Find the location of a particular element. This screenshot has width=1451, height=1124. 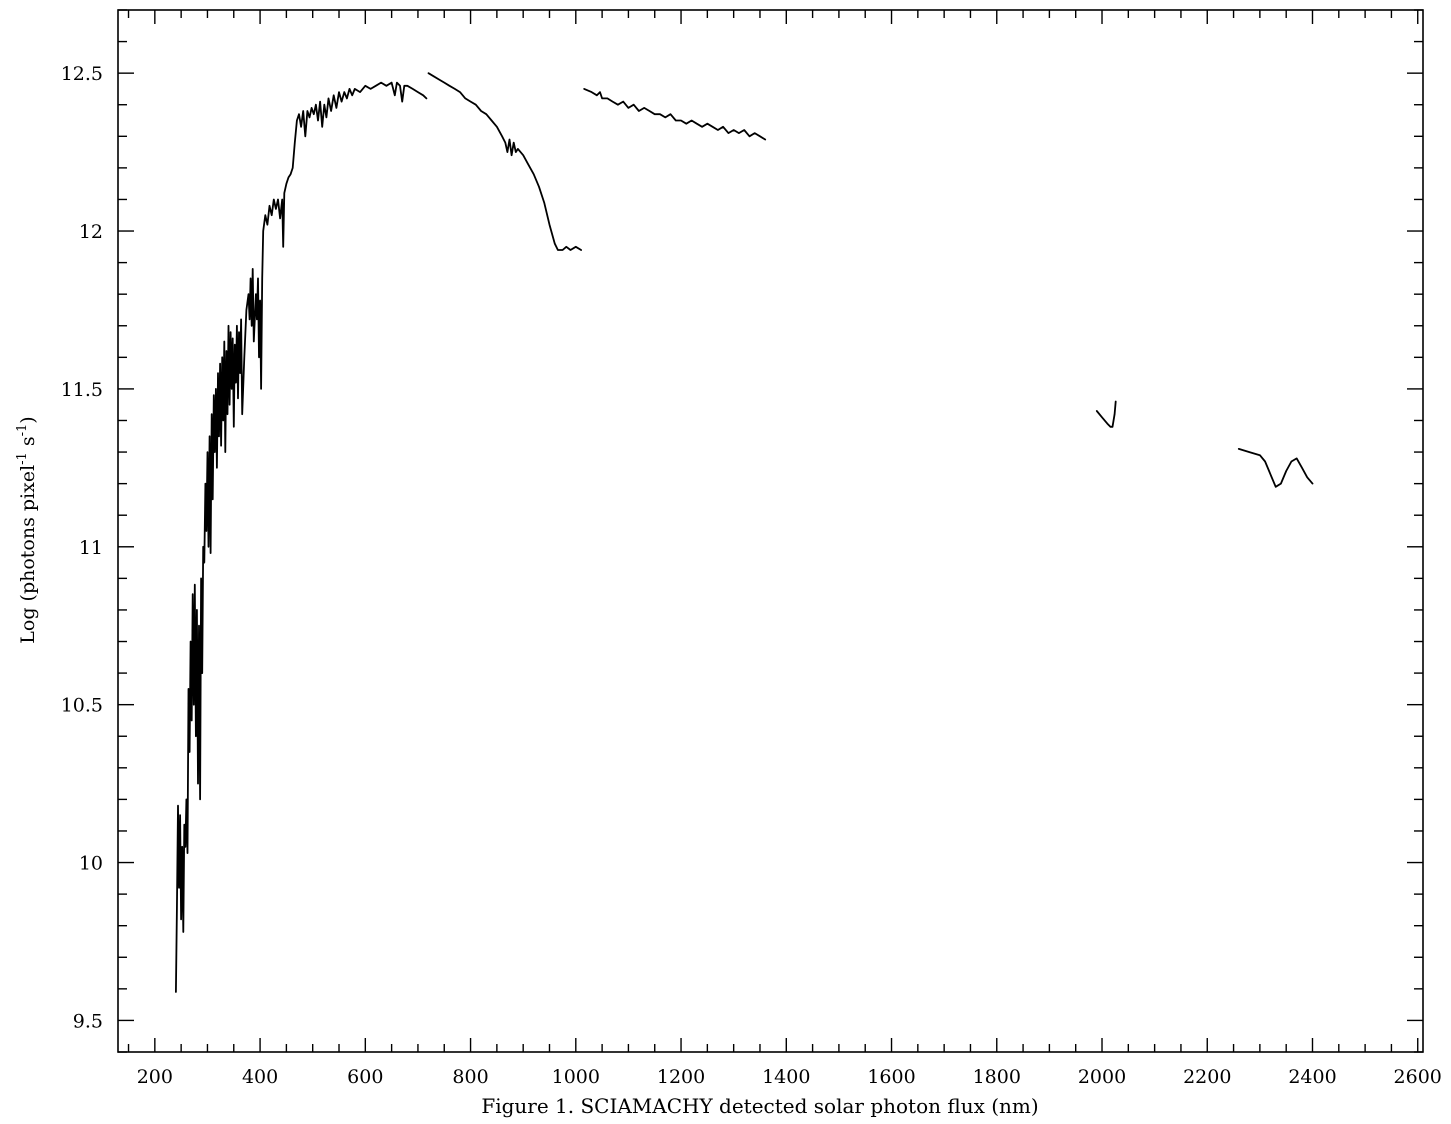

x-tick-label: 1800 is located at coordinates (997, 1077).